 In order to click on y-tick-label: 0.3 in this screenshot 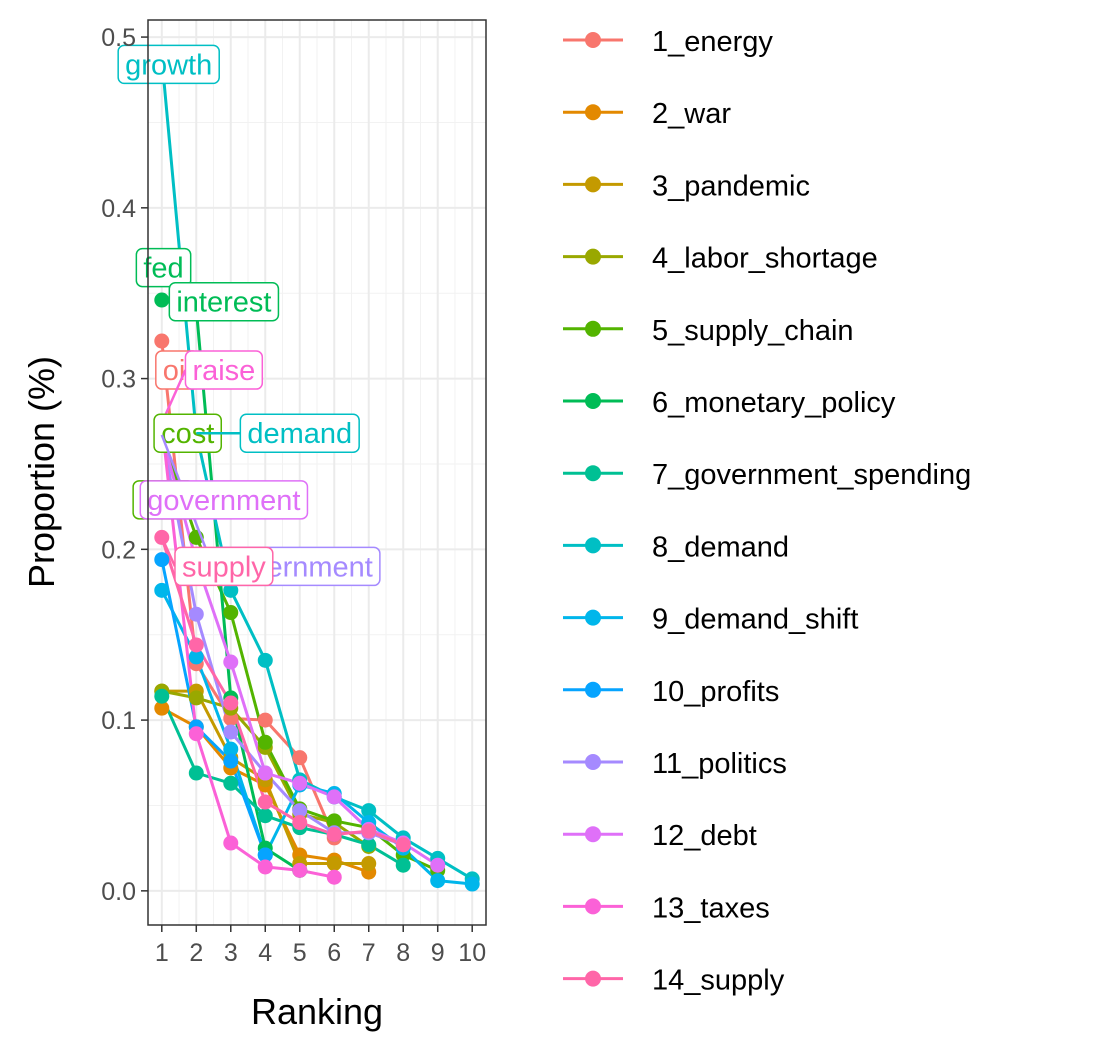, I will do `click(118, 380)`.